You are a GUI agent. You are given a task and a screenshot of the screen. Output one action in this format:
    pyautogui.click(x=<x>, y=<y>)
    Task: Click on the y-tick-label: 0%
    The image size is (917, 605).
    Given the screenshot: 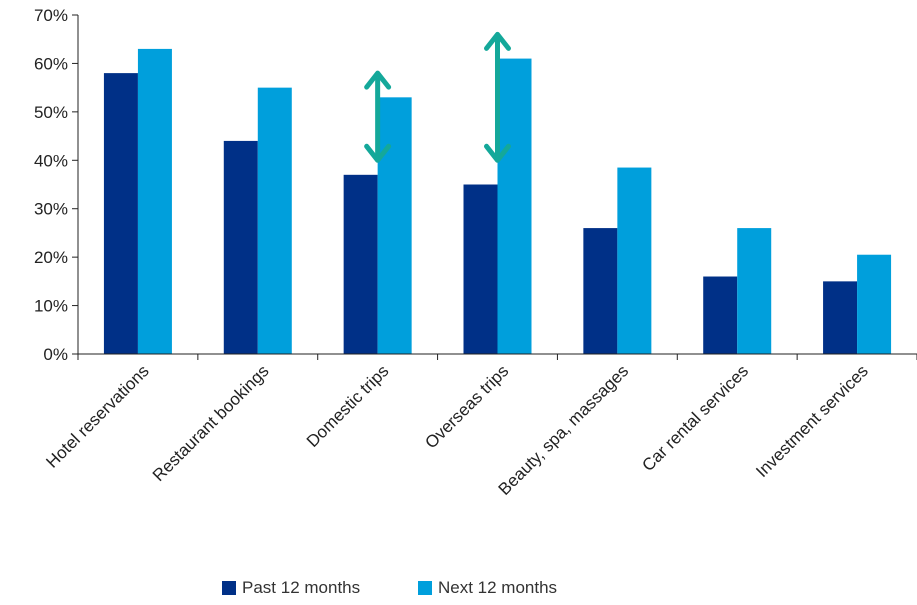 What is the action you would take?
    pyautogui.click(x=55, y=354)
    